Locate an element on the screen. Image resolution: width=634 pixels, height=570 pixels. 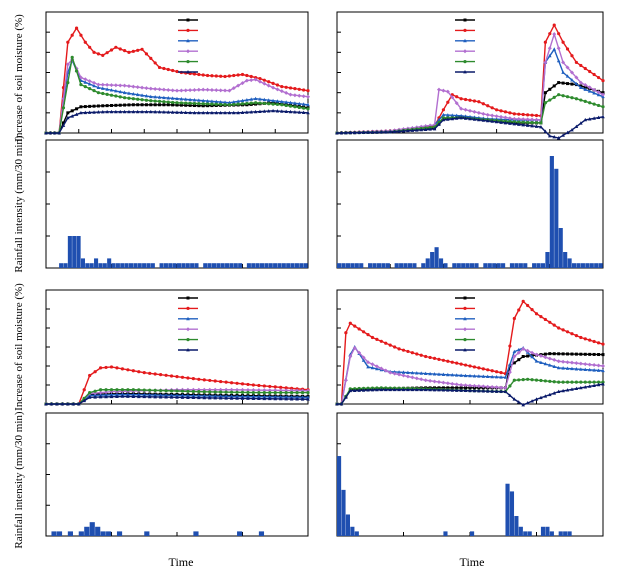
legend-marker is located at coordinates (465, 298).